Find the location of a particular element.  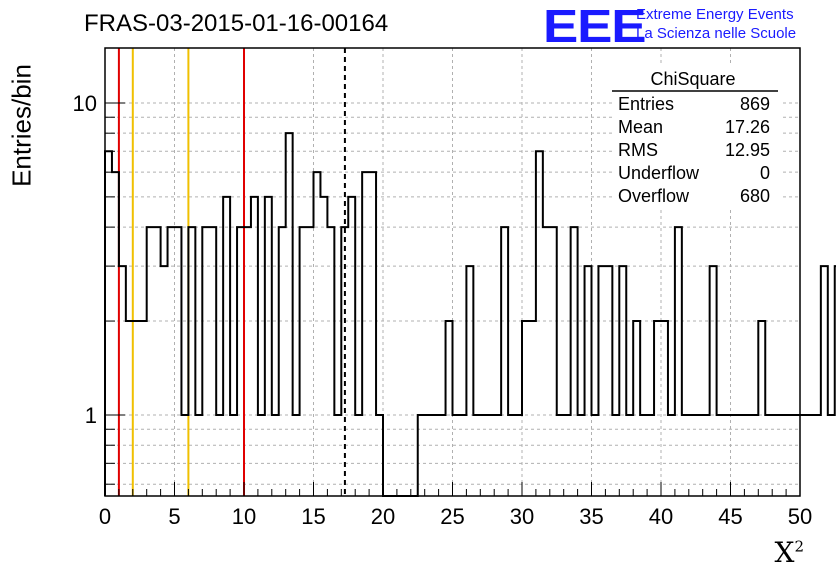

logo-line-1: Extreme Energy Events is located at coordinates (715, 14).